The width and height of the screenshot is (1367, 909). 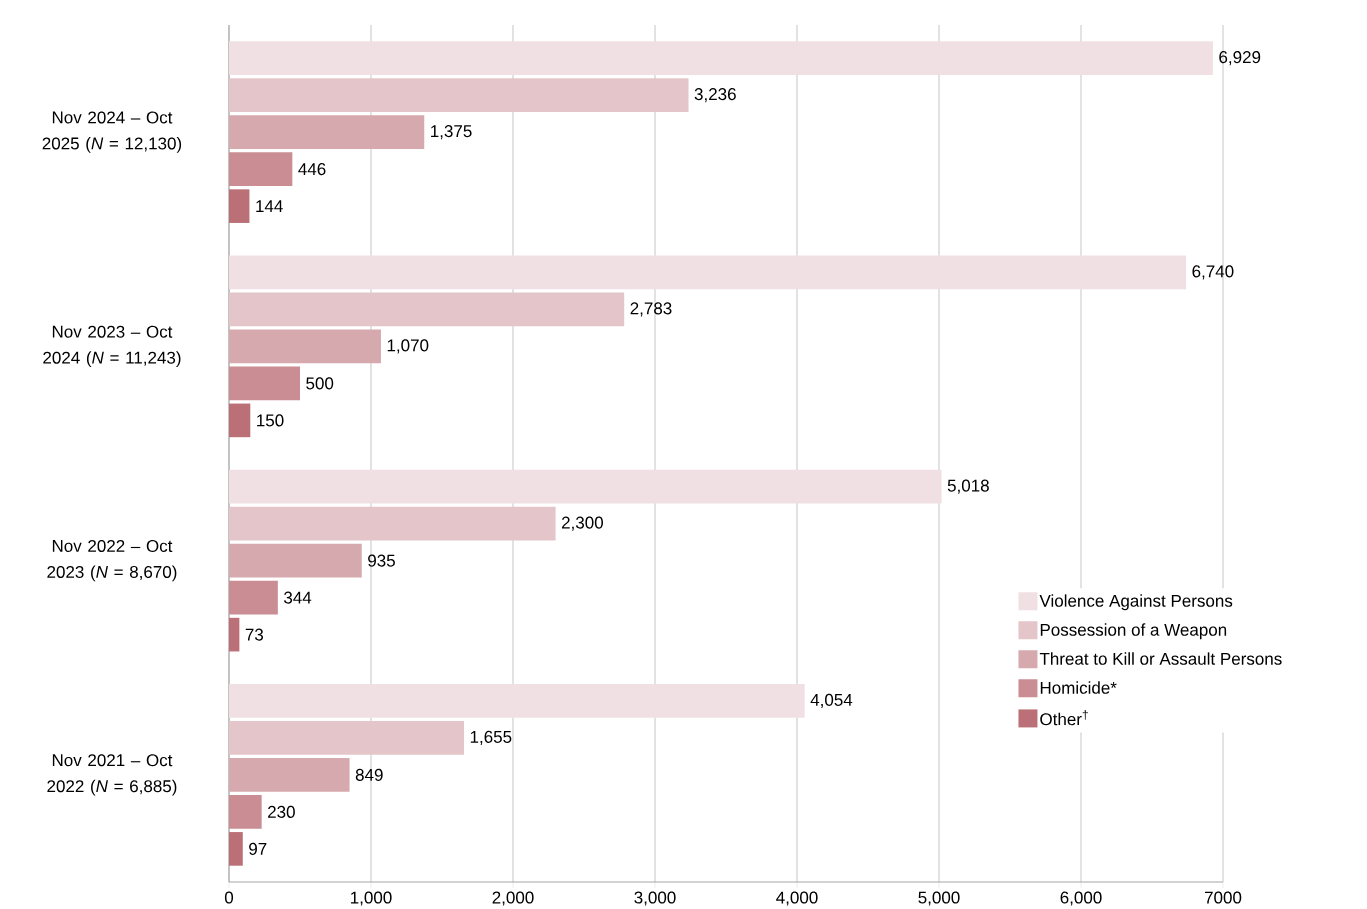 What do you see at coordinates (582, 523) in the screenshot?
I see `data-label: 2,300` at bounding box center [582, 523].